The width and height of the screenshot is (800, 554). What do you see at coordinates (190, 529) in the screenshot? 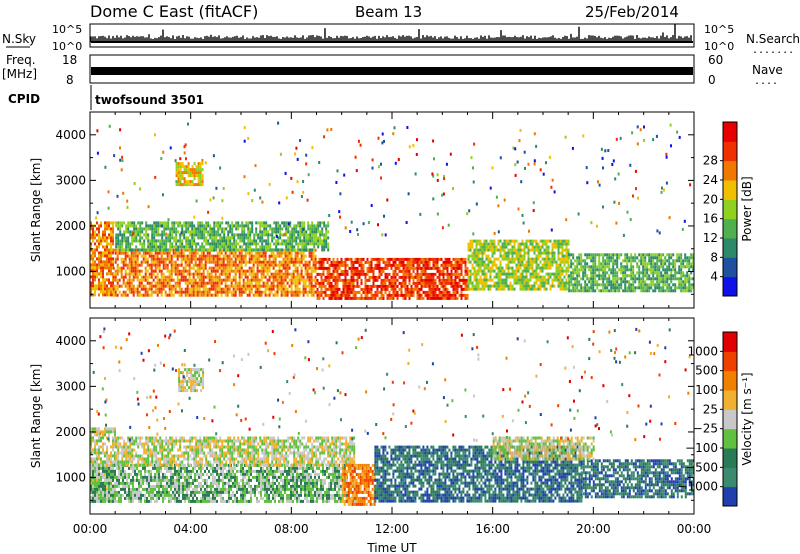
I see `x-tick-label: 04:00` at bounding box center [190, 529].